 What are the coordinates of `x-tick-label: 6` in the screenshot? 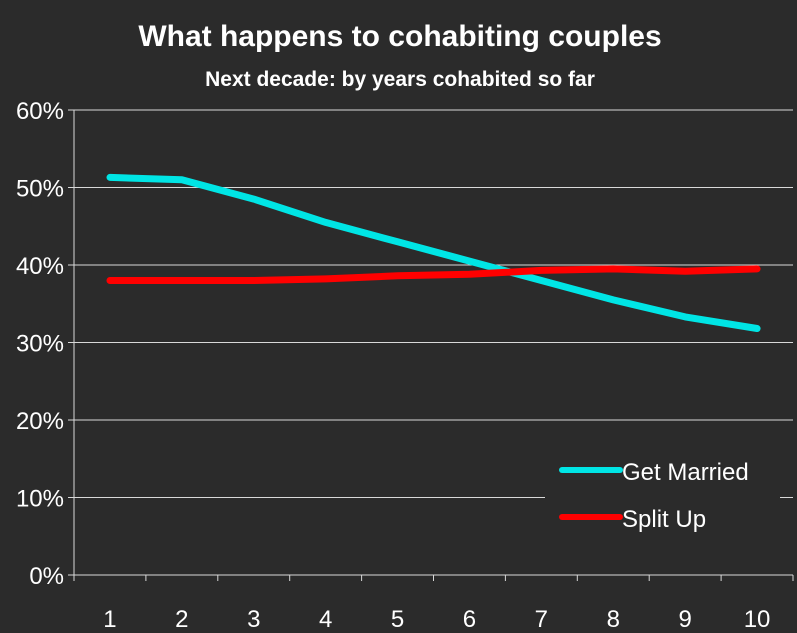 It's located at (469, 619).